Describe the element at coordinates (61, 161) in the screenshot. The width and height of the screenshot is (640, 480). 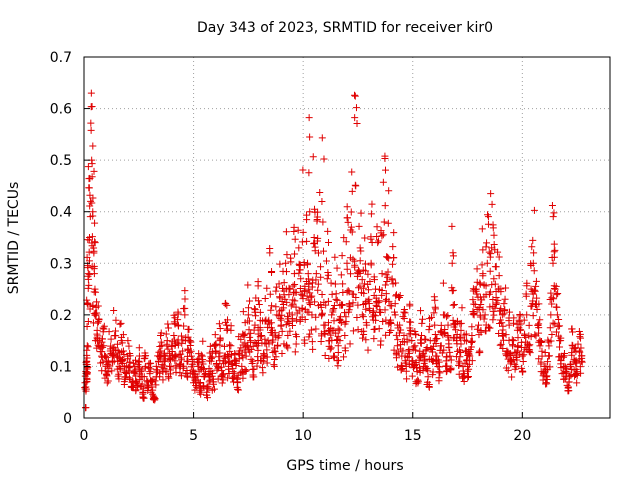
I see `y-tick-label: 0.5` at that location.